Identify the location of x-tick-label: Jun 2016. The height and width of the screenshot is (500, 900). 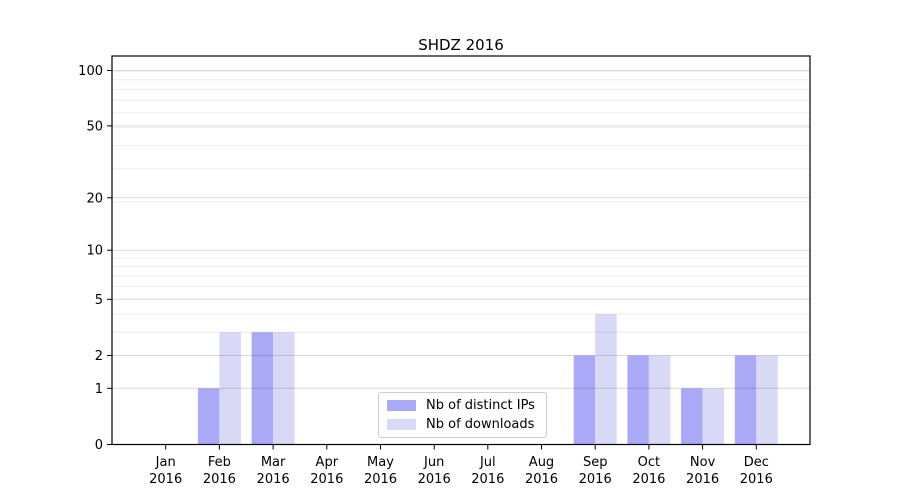
(434, 471).